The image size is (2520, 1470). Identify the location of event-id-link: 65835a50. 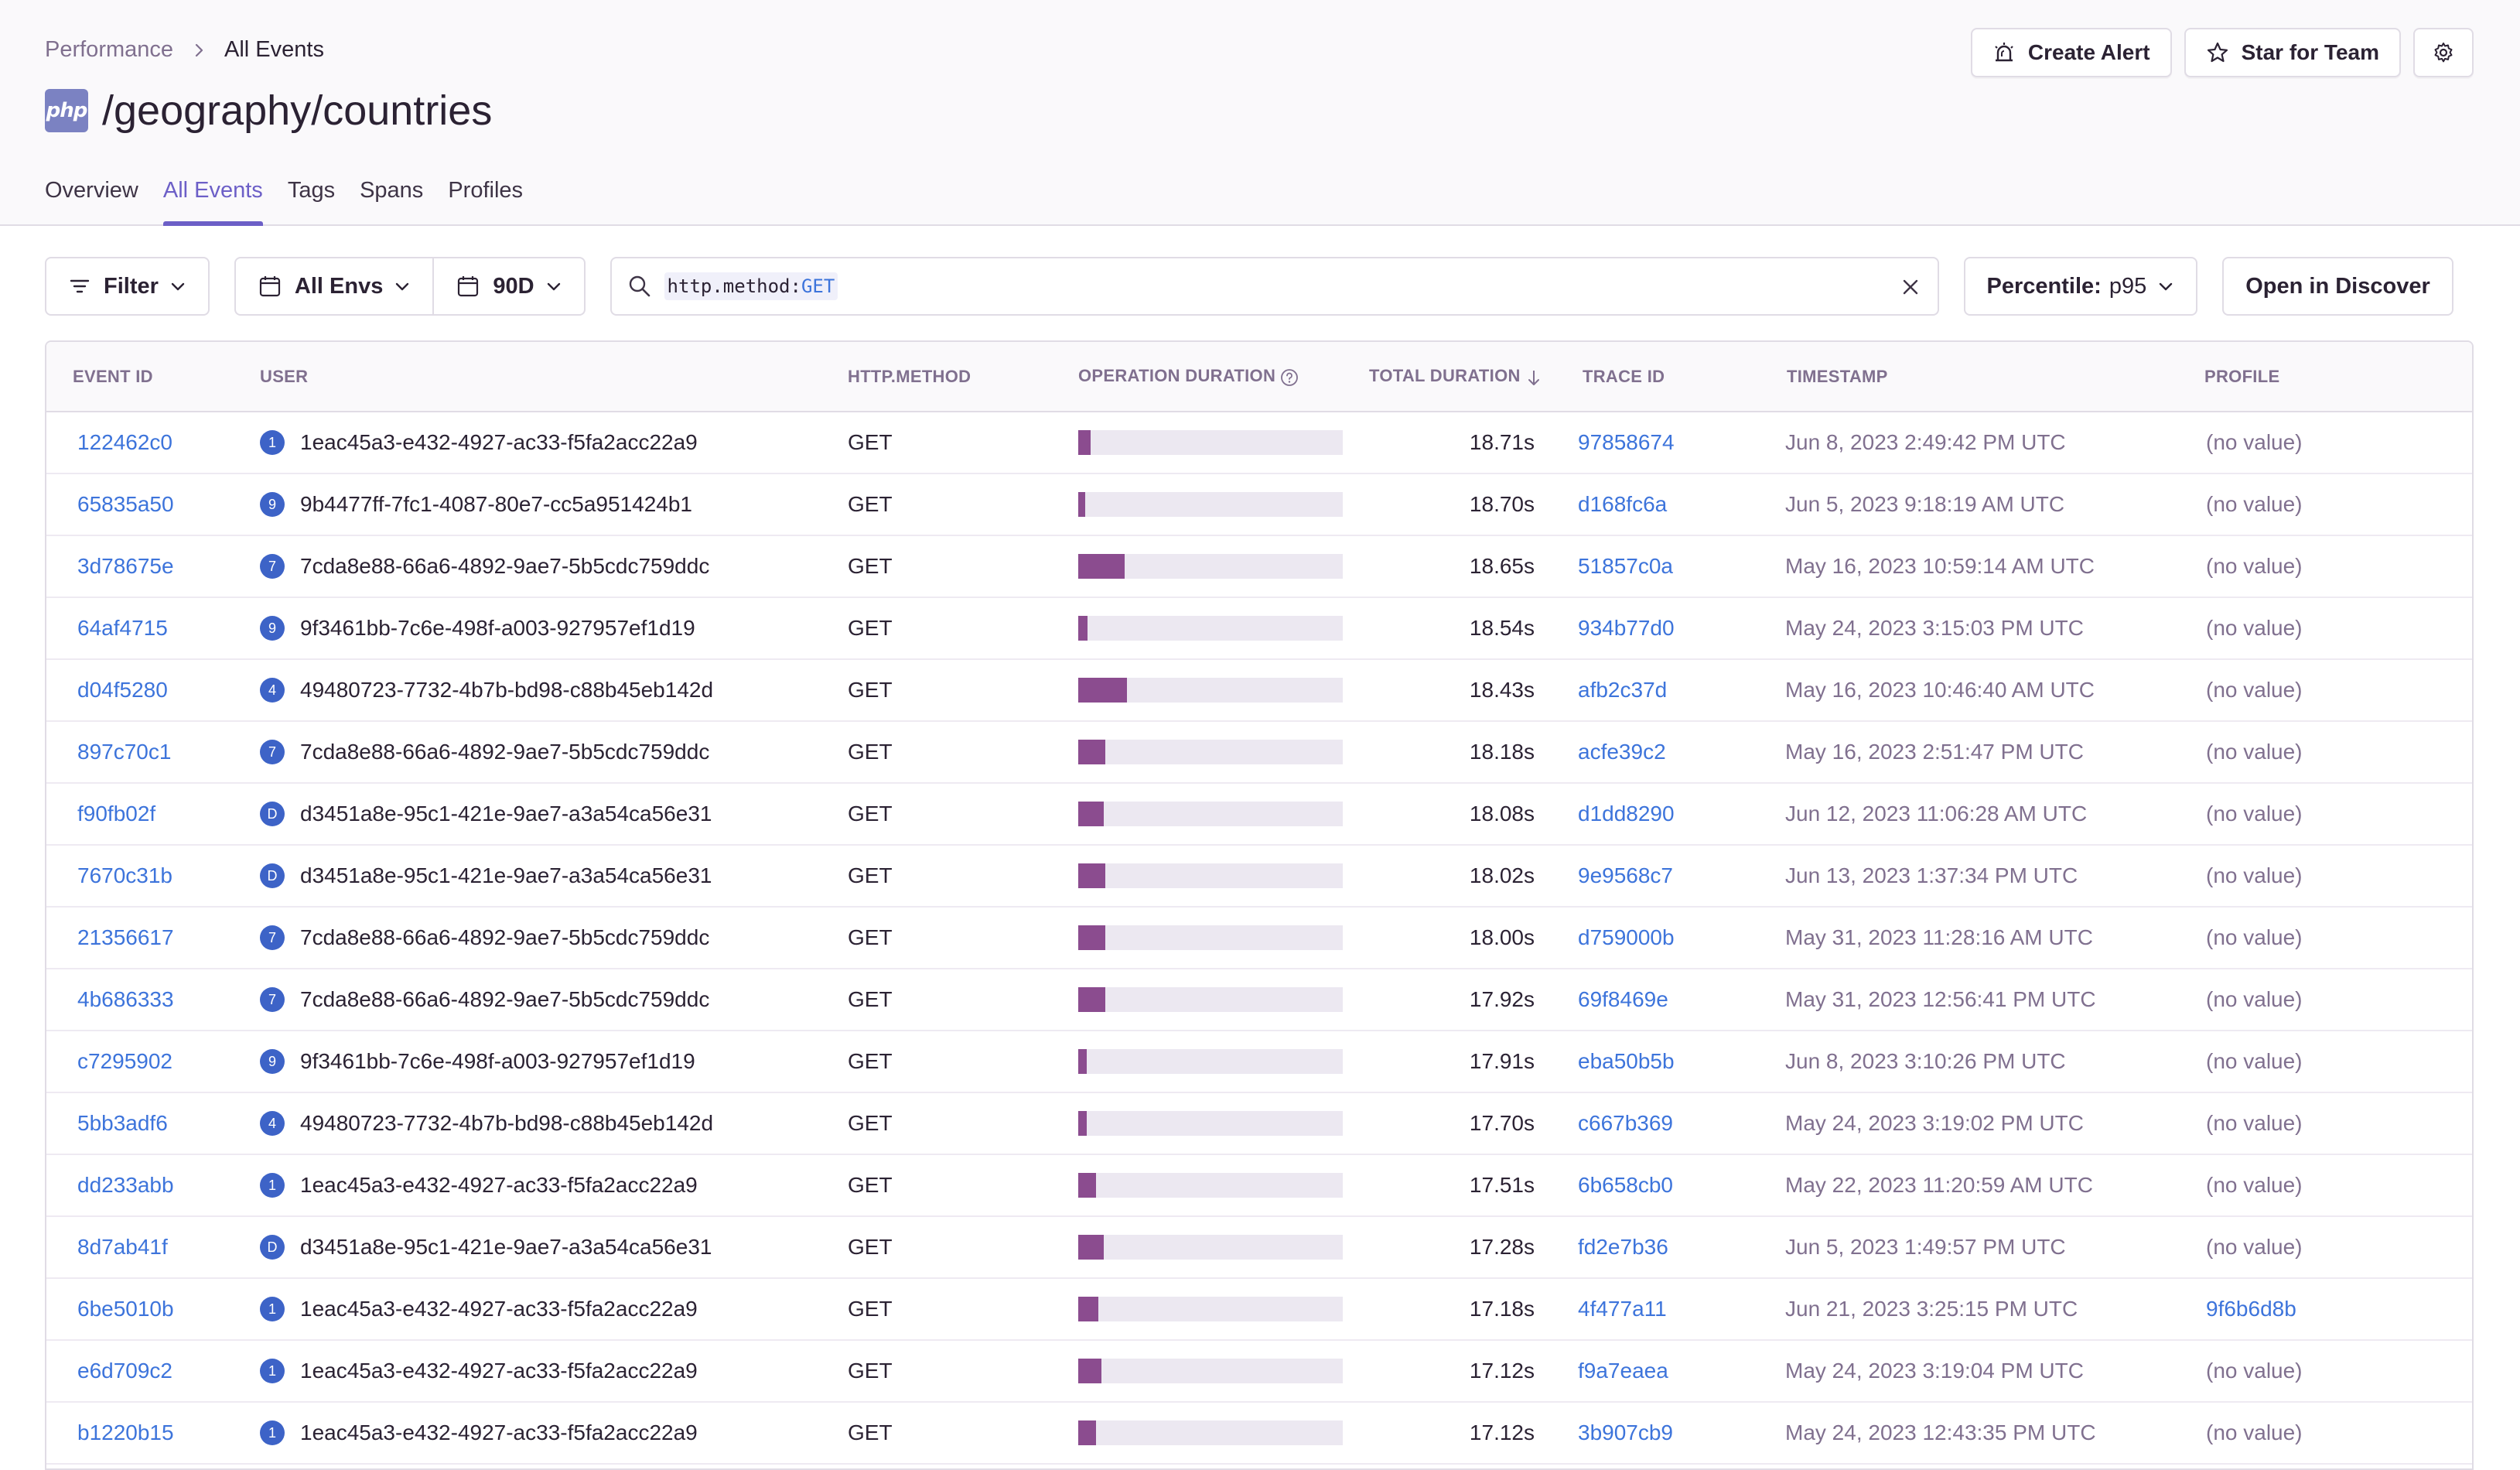
(126, 504).